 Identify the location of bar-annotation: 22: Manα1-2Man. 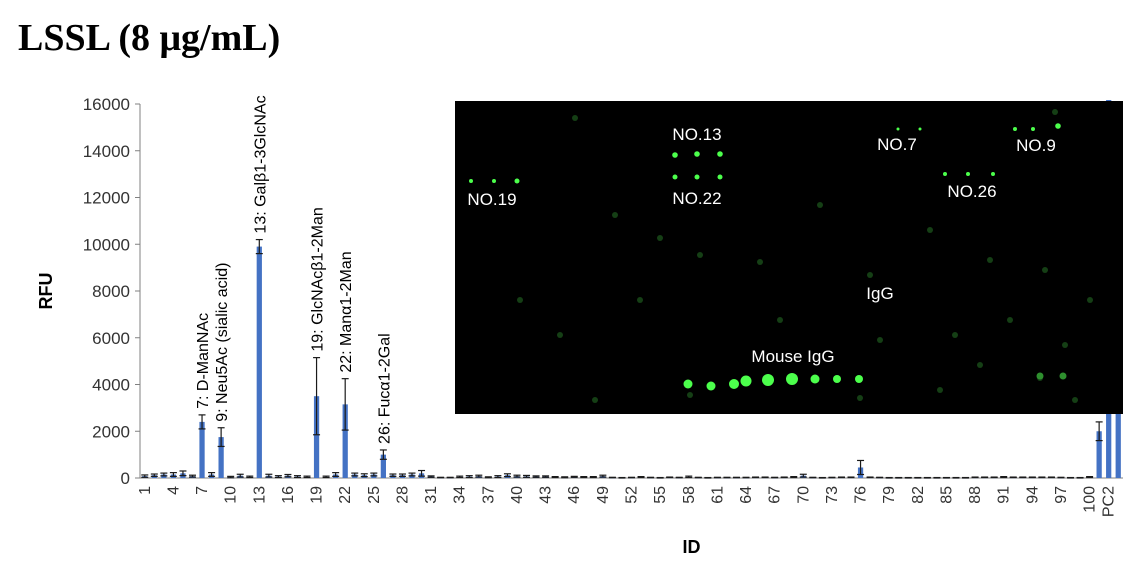
(346, 311).